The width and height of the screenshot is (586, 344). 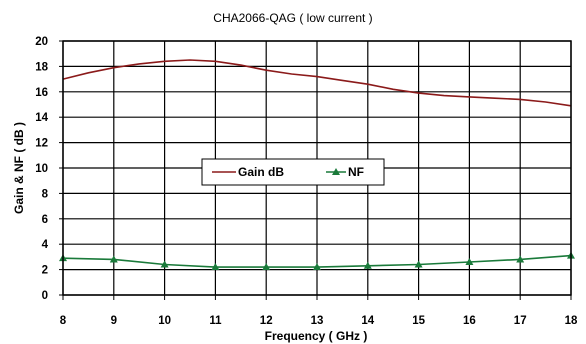 What do you see at coordinates (356, 172) in the screenshot?
I see `legend-nf-label: NF` at bounding box center [356, 172].